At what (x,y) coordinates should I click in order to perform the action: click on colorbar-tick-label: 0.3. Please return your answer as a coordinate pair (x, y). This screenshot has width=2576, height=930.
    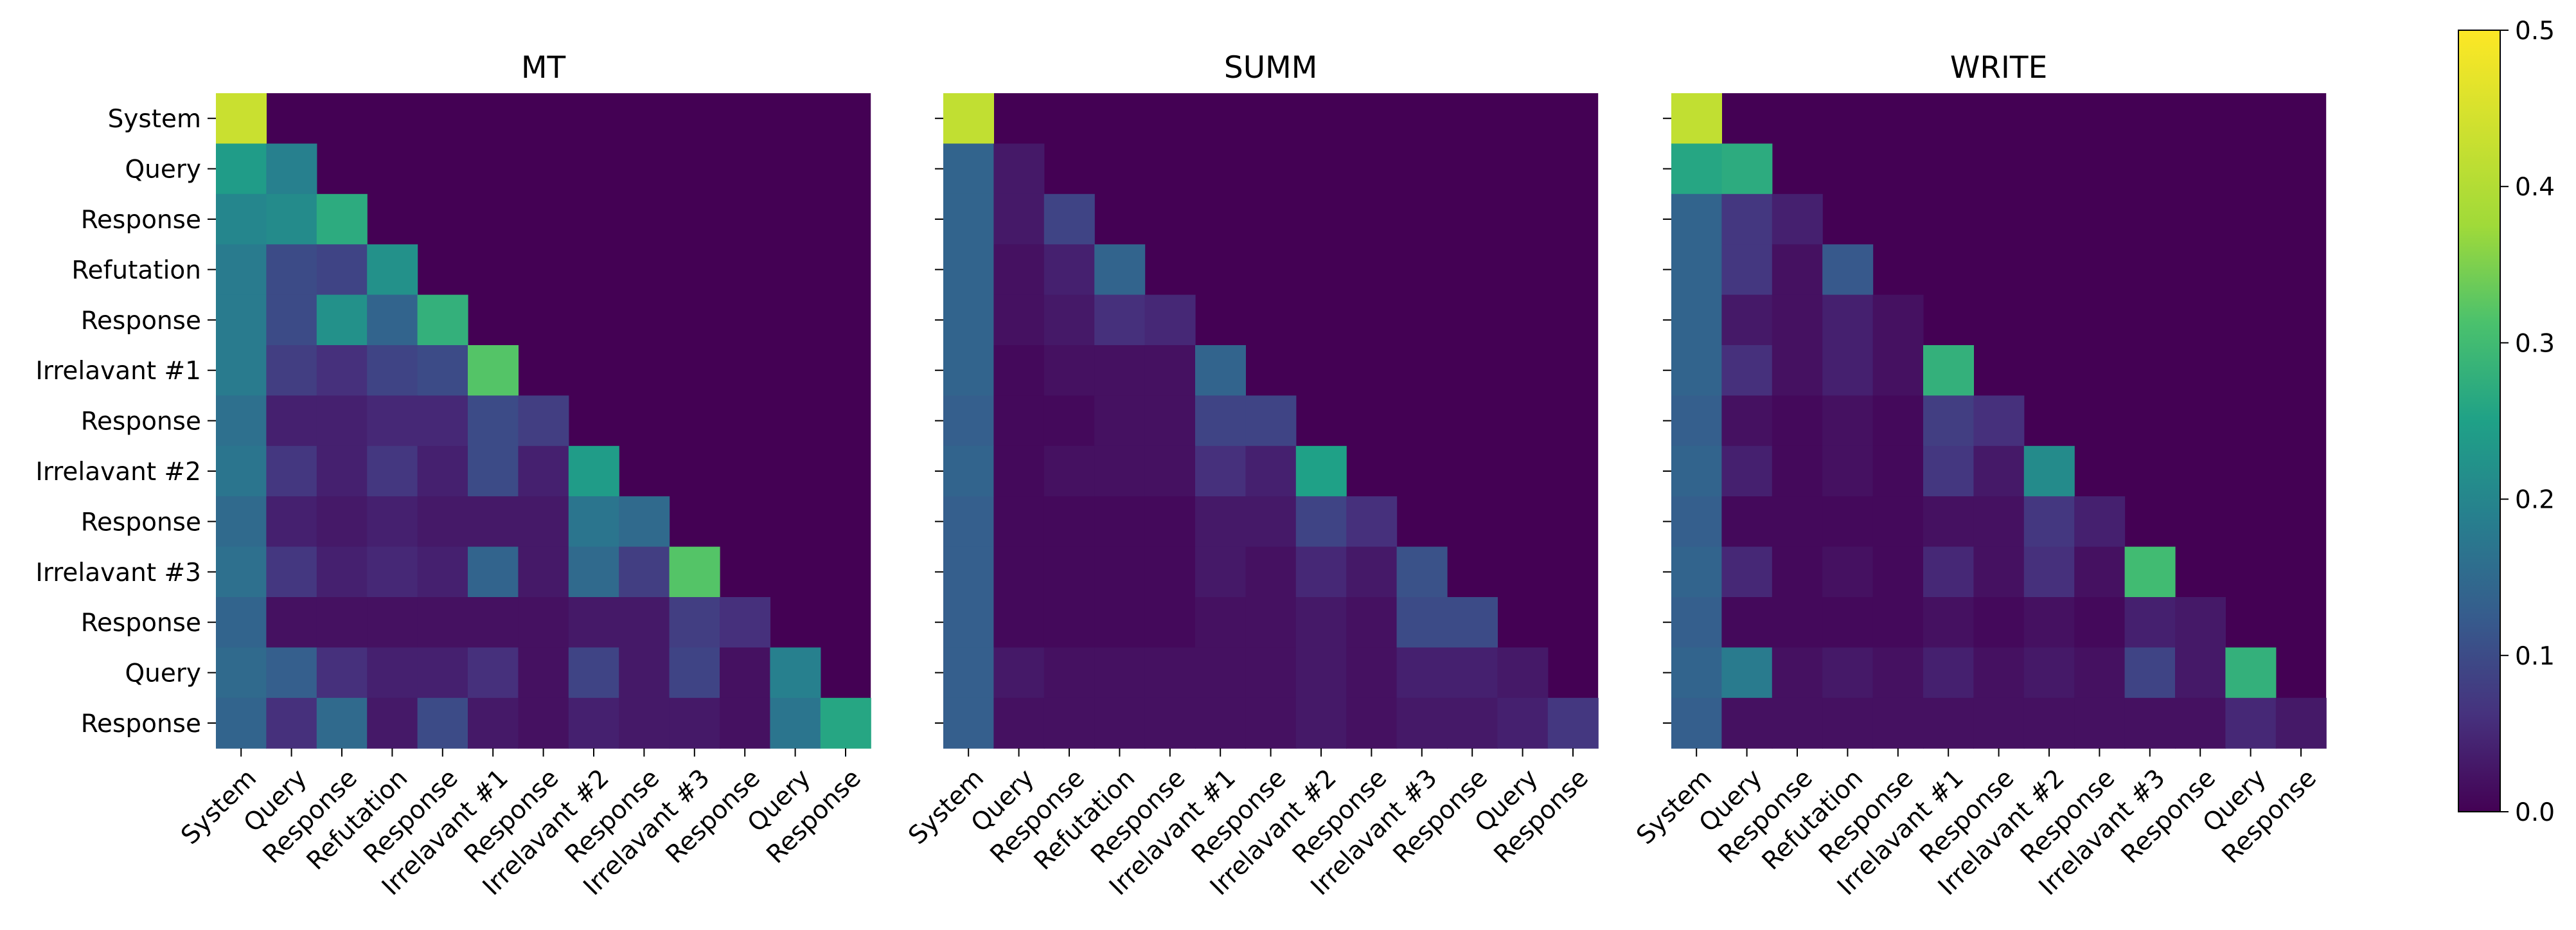
    Looking at the image, I should click on (2535, 343).